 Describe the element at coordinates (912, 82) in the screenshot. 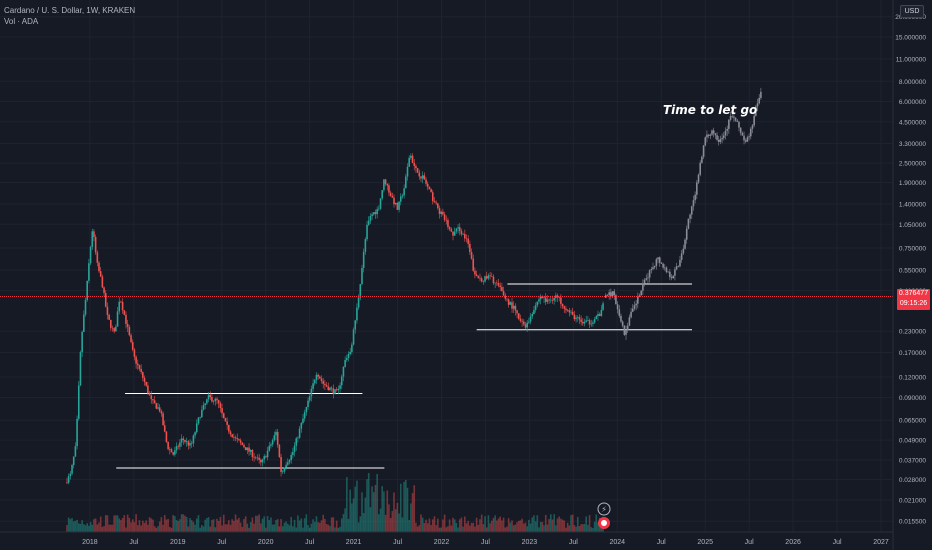

I see `y-tick-label: 8.000000` at that location.